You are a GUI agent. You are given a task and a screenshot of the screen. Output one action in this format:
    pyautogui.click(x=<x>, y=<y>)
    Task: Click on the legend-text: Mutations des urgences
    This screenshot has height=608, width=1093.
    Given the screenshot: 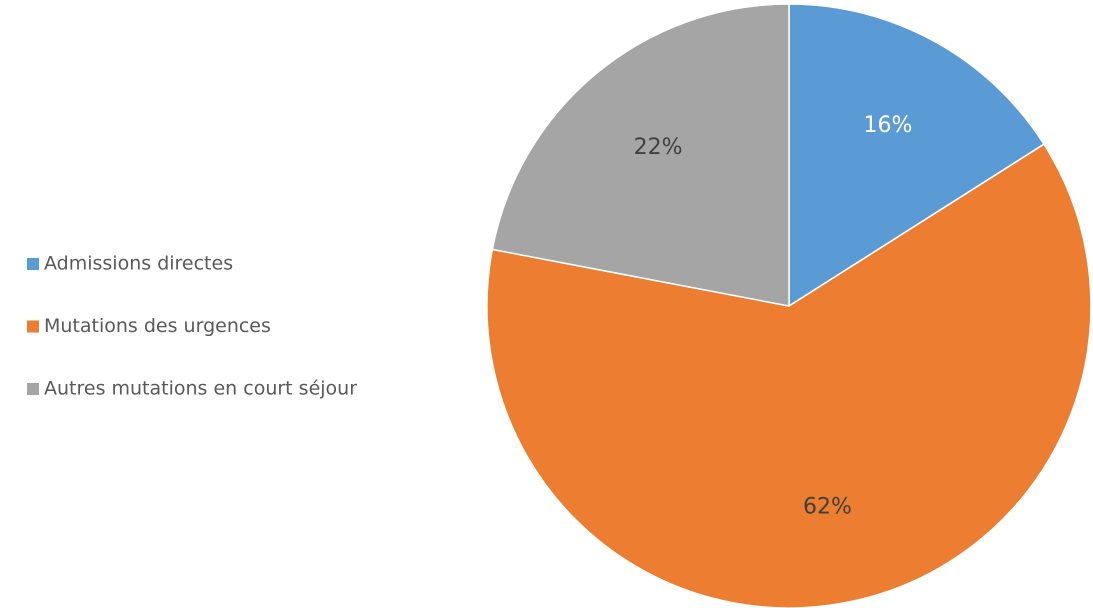 What is the action you would take?
    pyautogui.click(x=157, y=326)
    